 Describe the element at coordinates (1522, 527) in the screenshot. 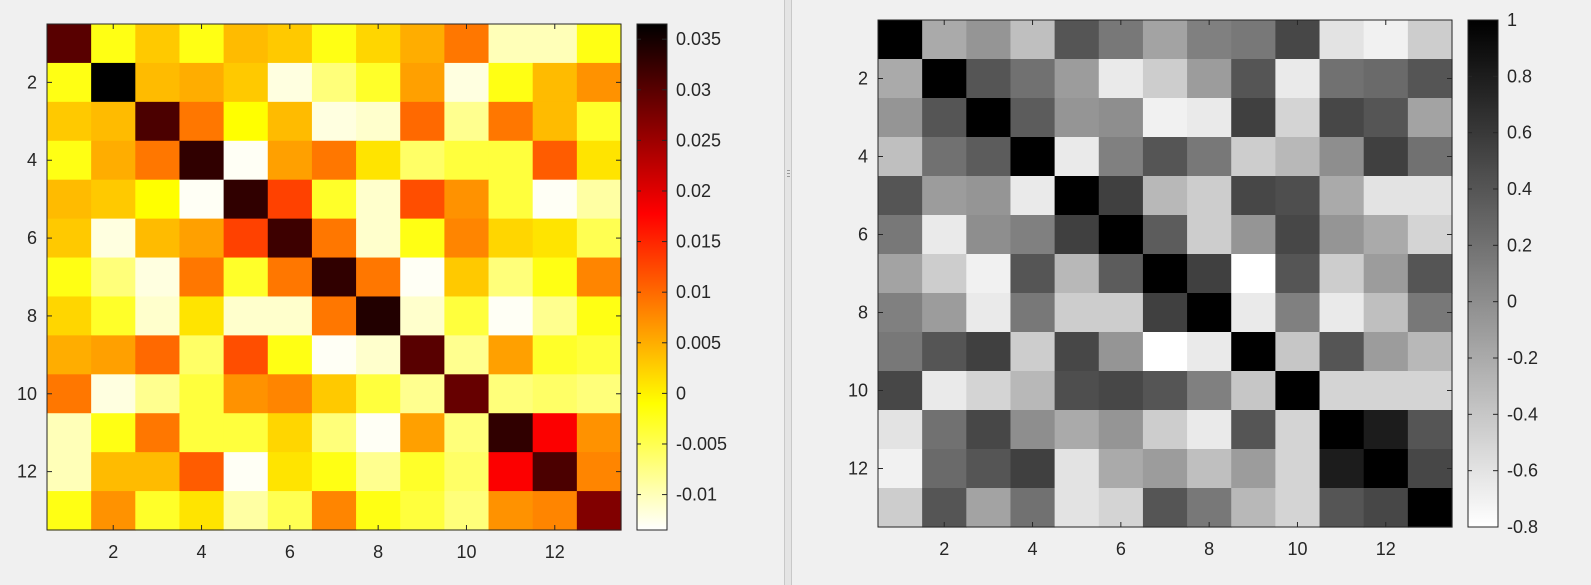

I see `colorbar-tick-label: -0.8` at that location.